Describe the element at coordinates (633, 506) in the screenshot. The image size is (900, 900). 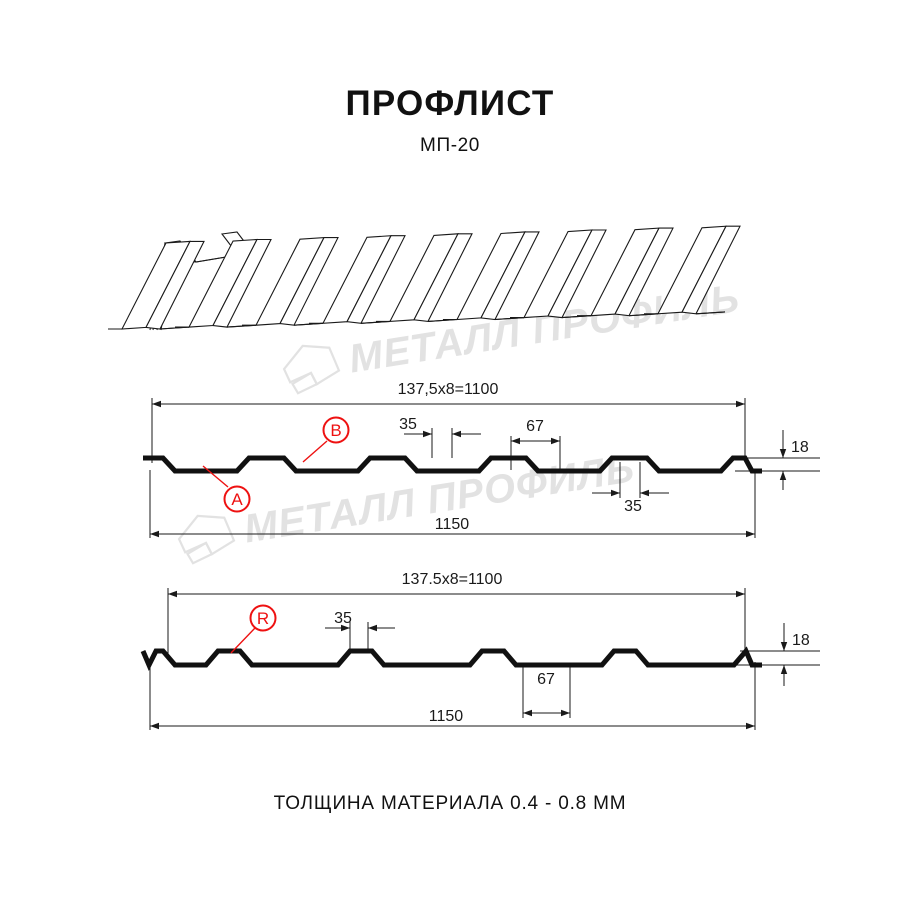
I see `dim-label-rib-bottom-1: 35` at that location.